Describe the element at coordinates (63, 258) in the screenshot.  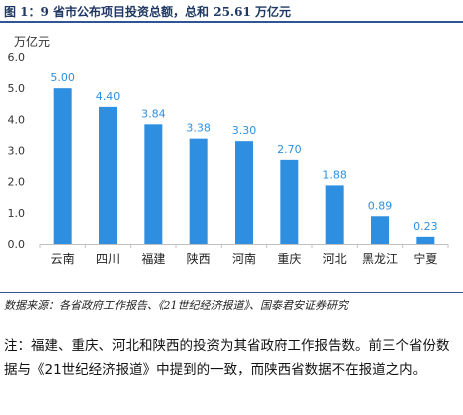
I see `x-tick-label: 云南` at that location.